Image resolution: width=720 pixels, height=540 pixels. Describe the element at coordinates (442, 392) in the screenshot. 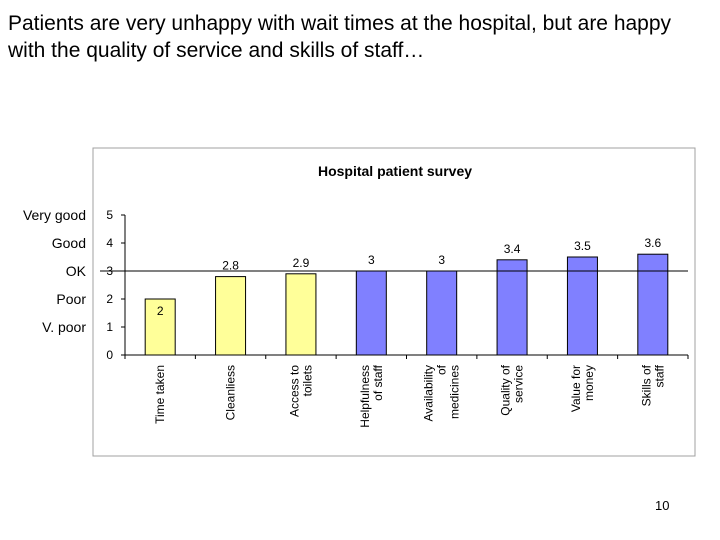

I see `x-category-label: Availability of medicines` at that location.